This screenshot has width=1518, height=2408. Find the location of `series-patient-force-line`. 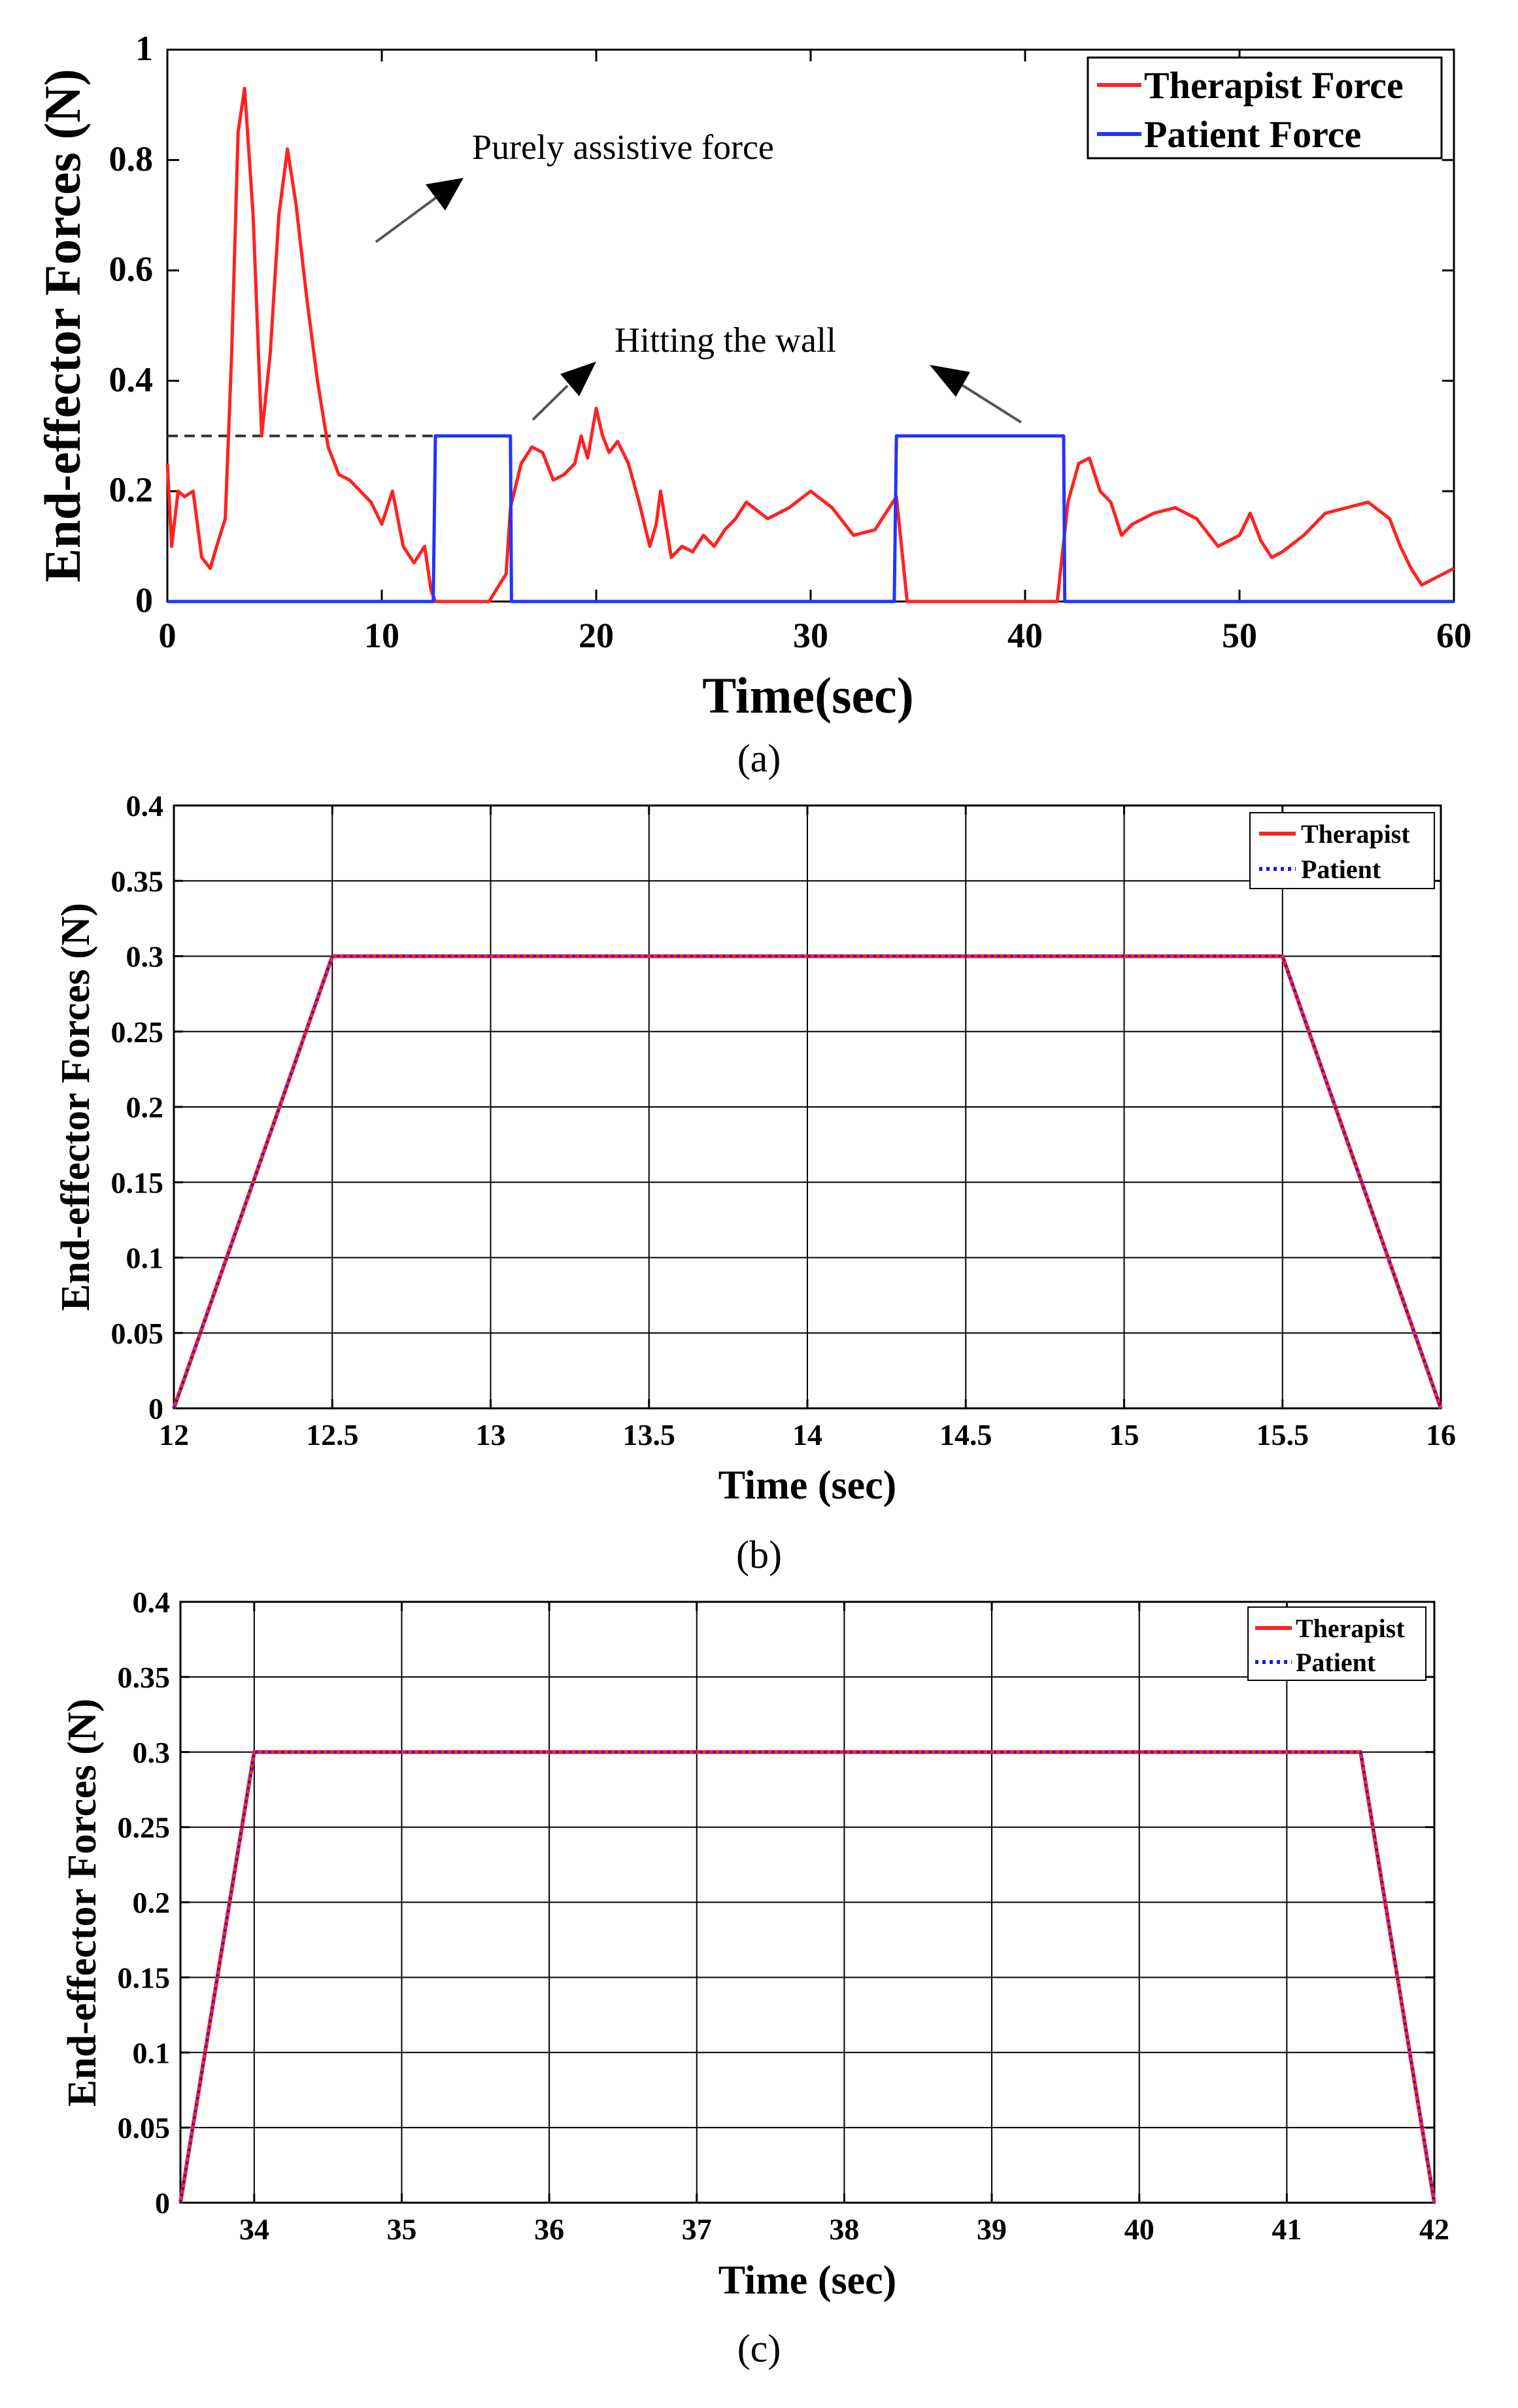

series-patient-force-line is located at coordinates (810, 518).